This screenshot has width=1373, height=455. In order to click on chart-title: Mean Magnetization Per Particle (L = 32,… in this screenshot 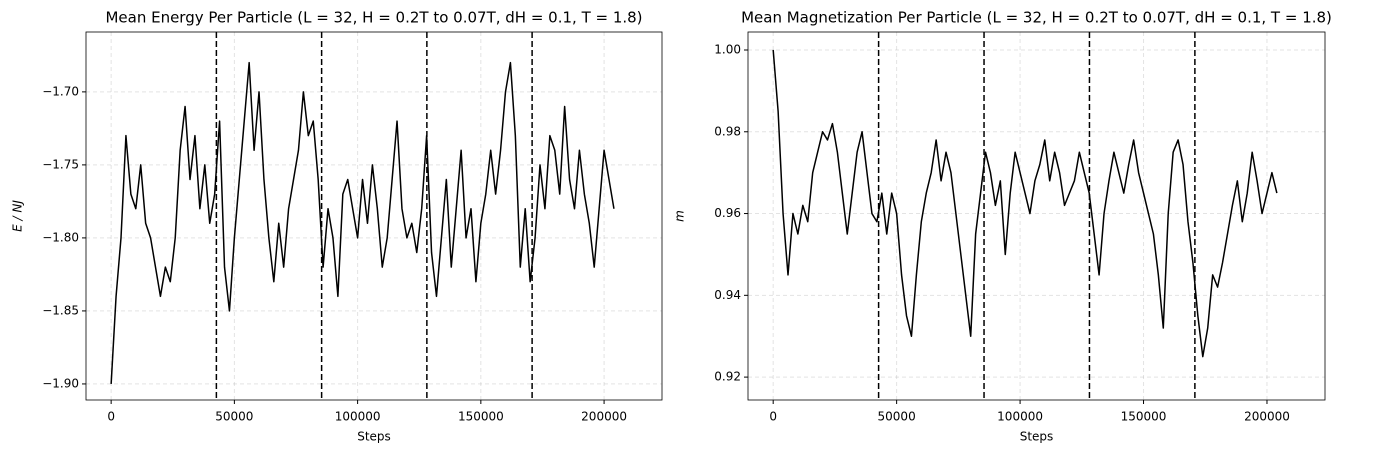, I will do `click(1036, 18)`.